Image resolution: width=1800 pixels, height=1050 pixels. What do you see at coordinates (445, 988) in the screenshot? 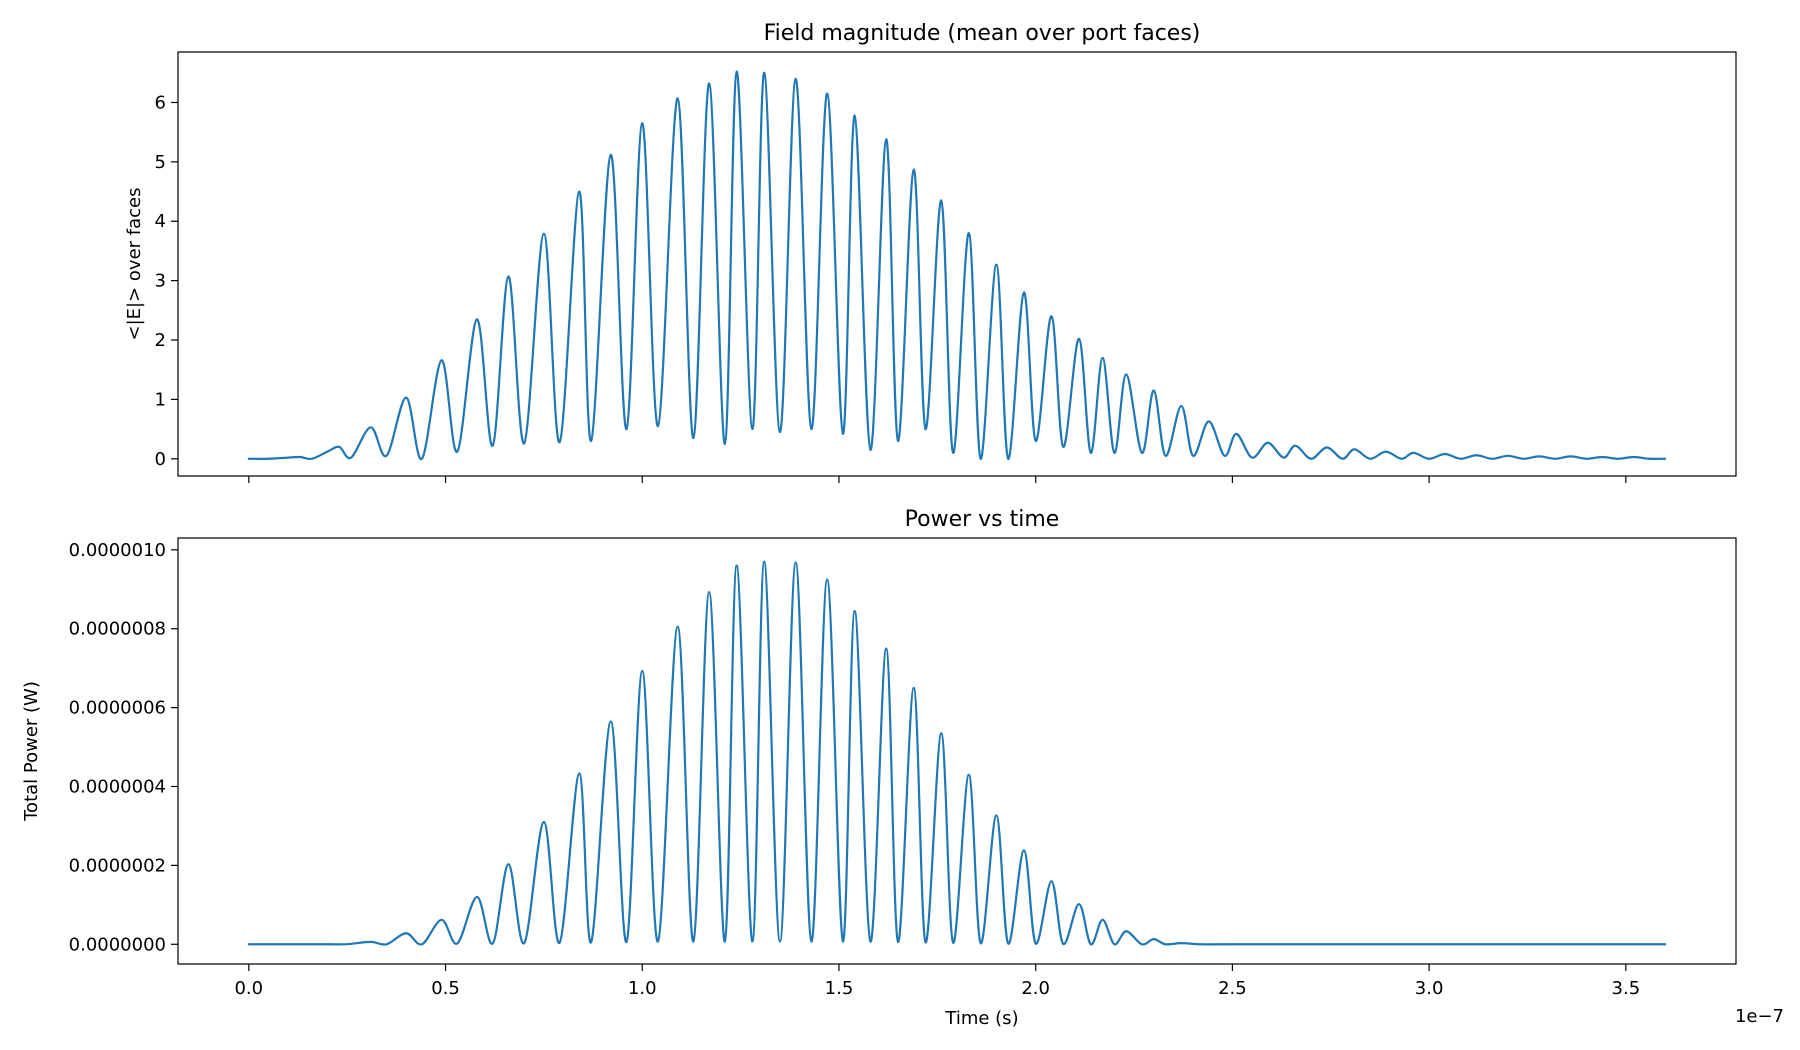
I see `x-tick-label: 0.5` at bounding box center [445, 988].